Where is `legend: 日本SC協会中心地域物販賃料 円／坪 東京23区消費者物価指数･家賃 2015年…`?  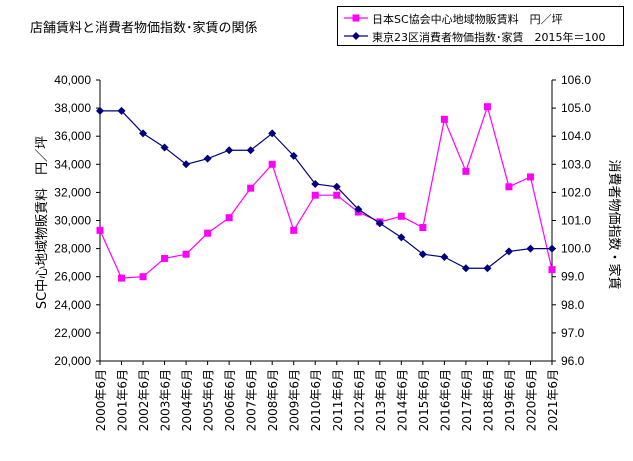 legend: 日本SC協会中心地域物販賃料 円／坪 東京23区消費者物価指数･家賃 2015年… is located at coordinates (480, 26).